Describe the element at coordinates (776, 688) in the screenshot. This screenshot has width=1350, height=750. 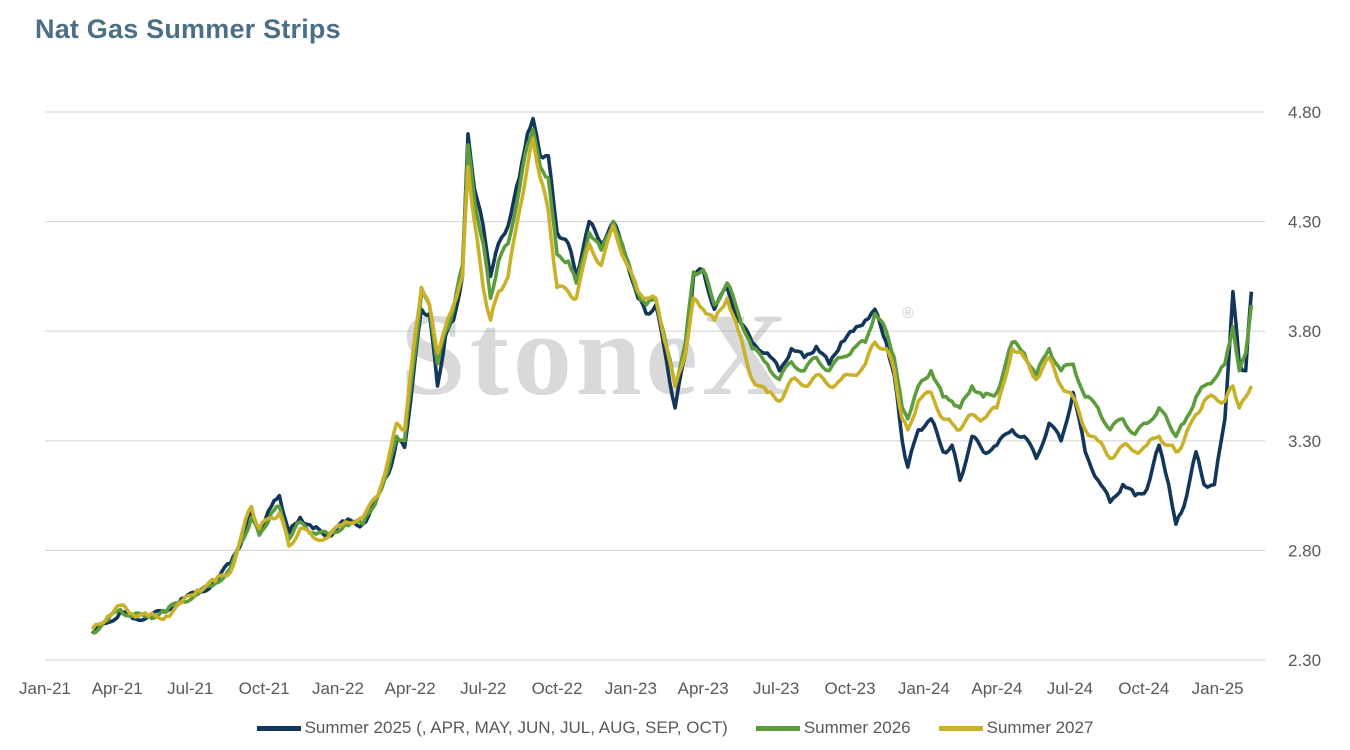
I see `x-tick-label: Jul-23` at that location.